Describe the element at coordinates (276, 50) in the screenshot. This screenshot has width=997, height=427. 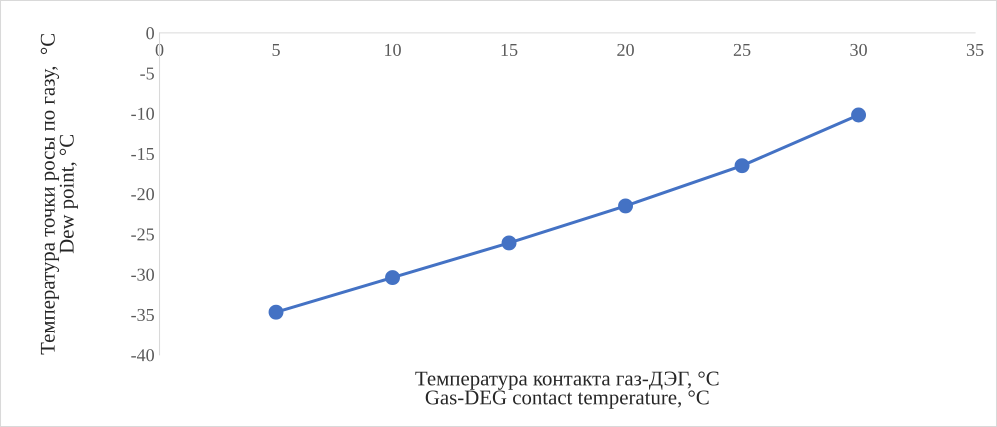
I see `x-tick-label: 5` at that location.